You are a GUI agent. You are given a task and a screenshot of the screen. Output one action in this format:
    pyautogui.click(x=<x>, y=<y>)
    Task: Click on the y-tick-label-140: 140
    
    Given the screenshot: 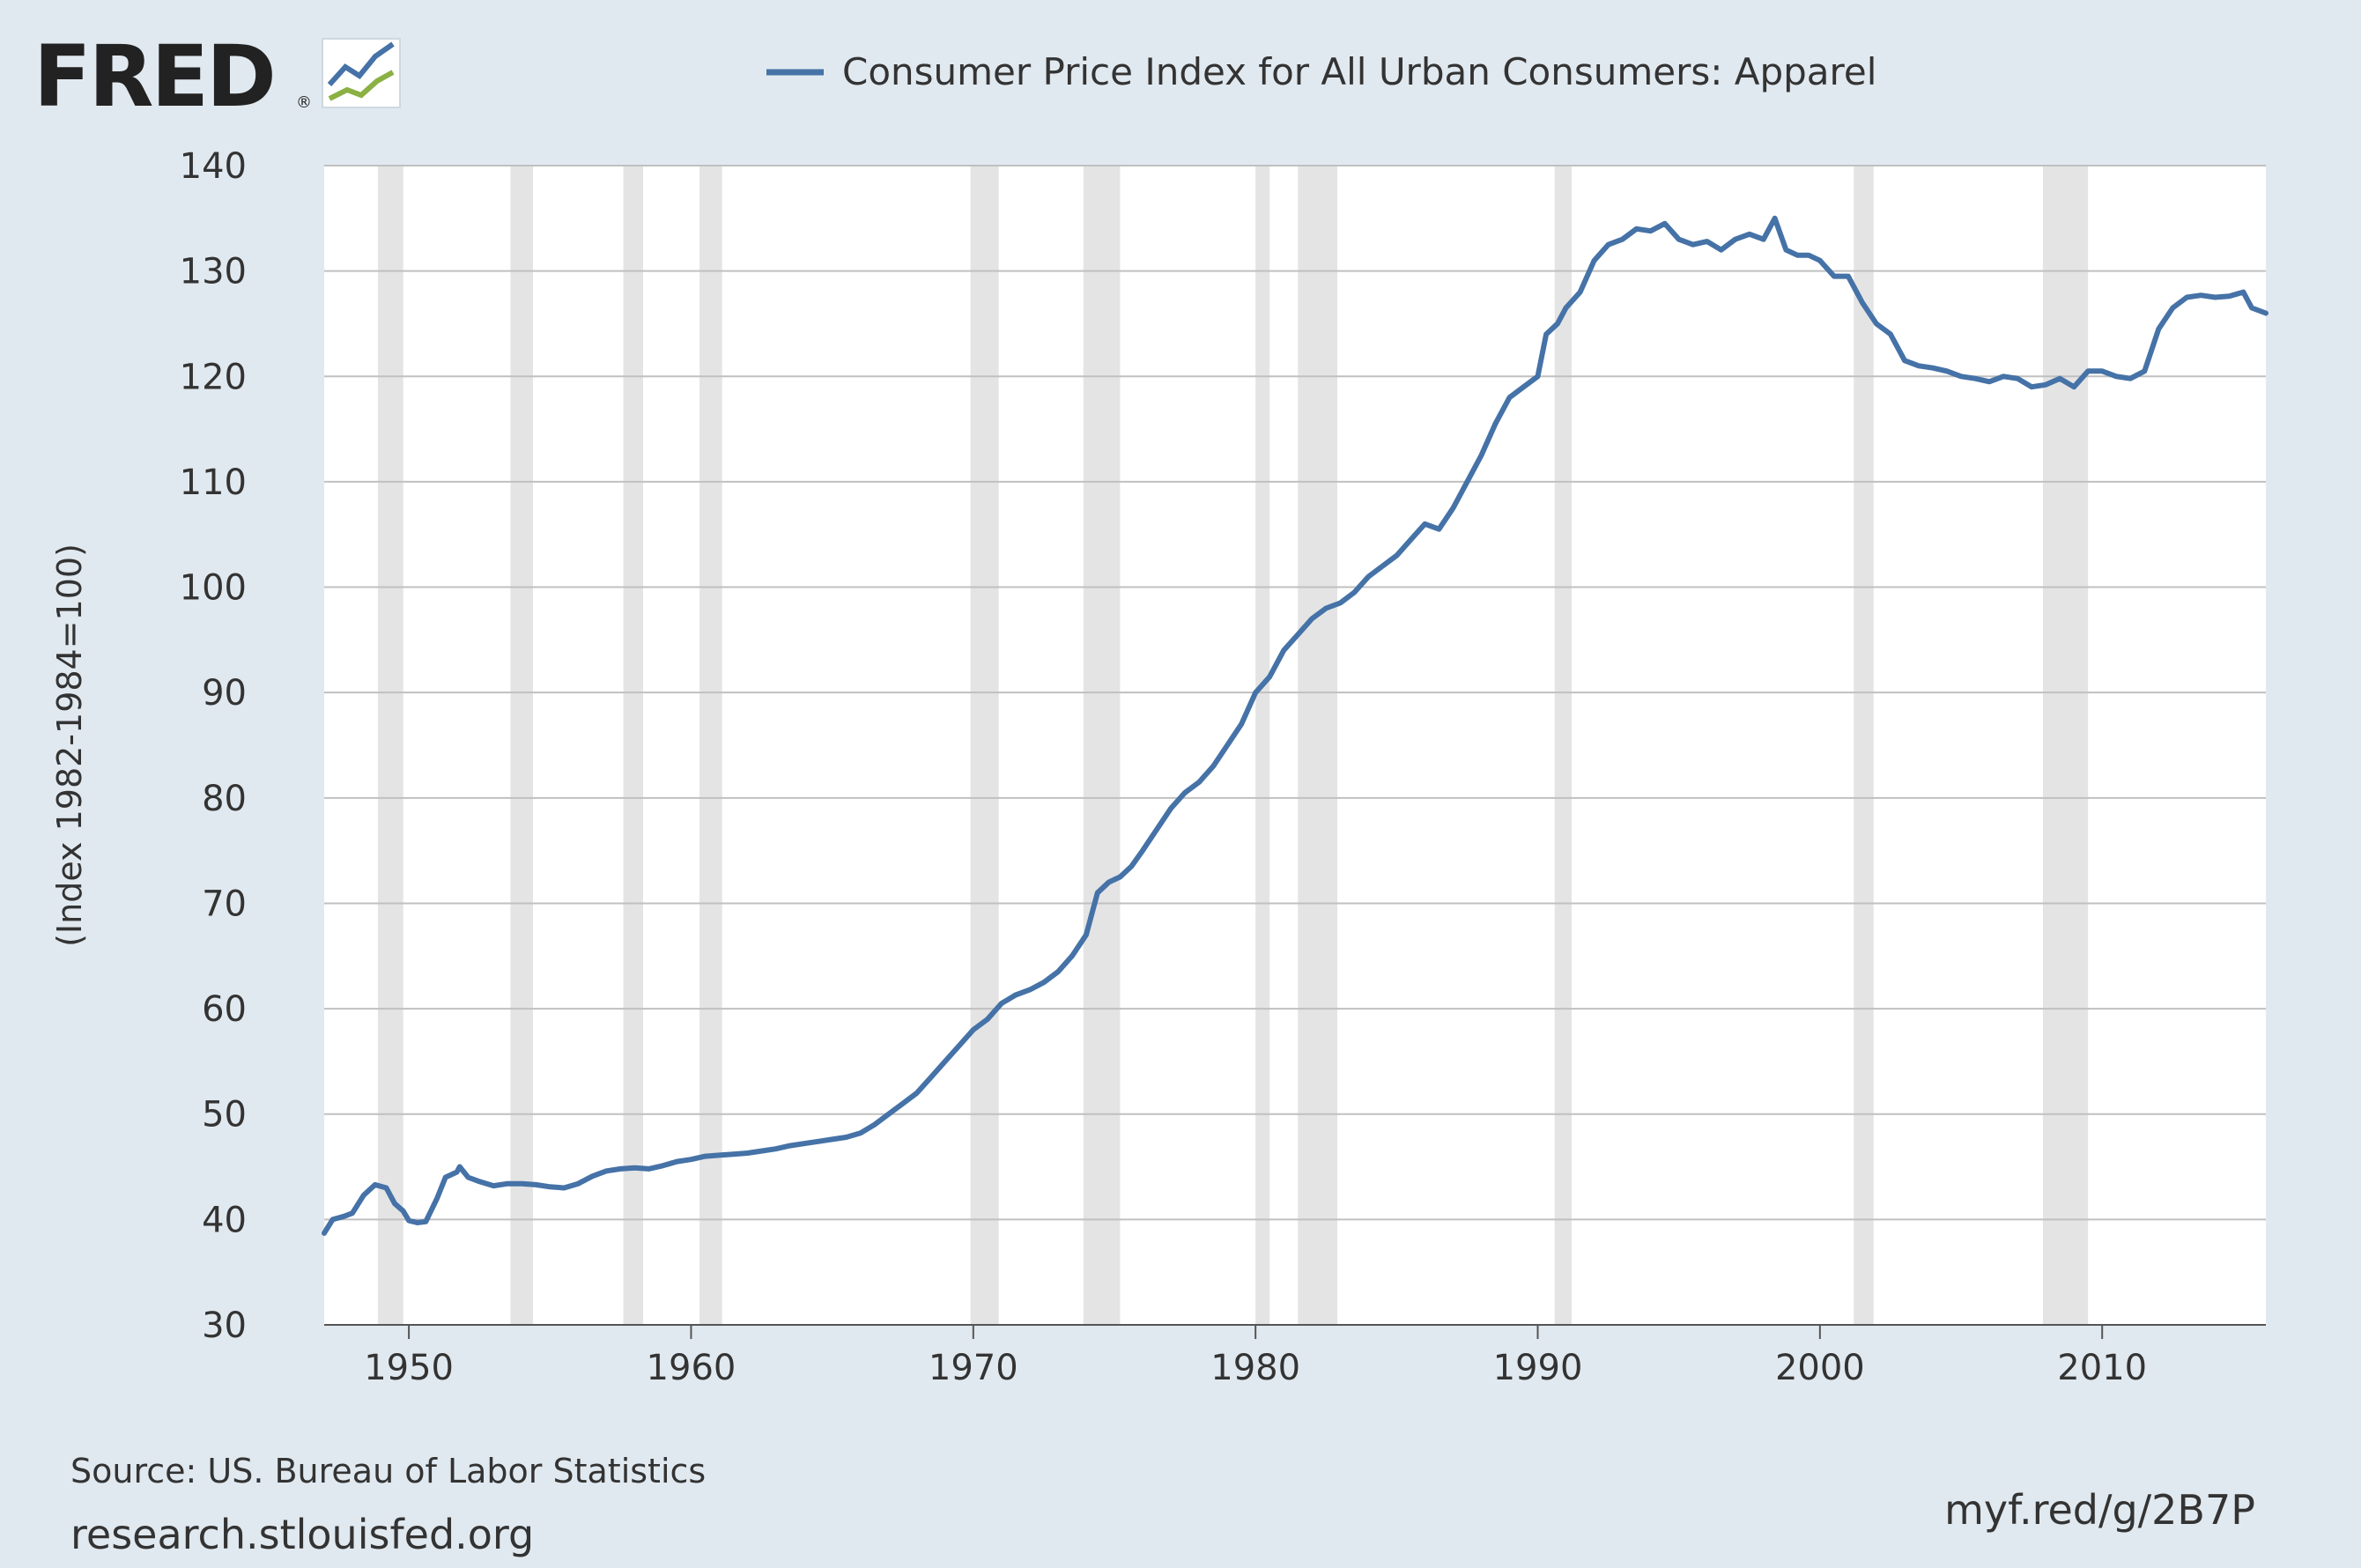 What is the action you would take?
    pyautogui.click(x=213, y=166)
    